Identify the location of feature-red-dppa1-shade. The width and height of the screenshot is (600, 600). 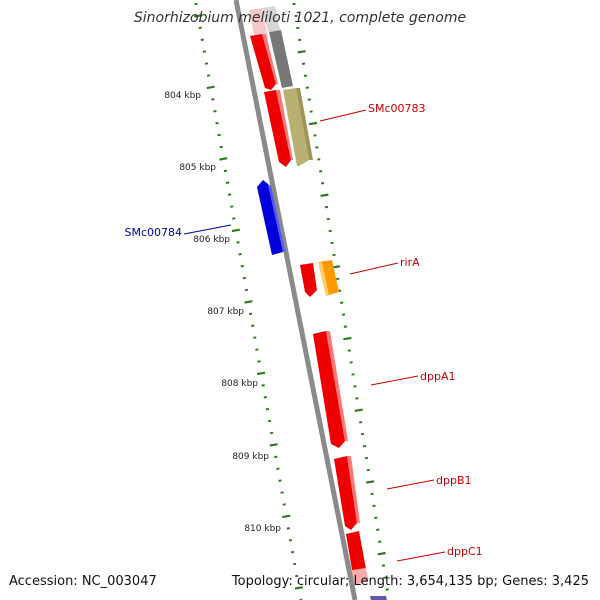
(337, 386).